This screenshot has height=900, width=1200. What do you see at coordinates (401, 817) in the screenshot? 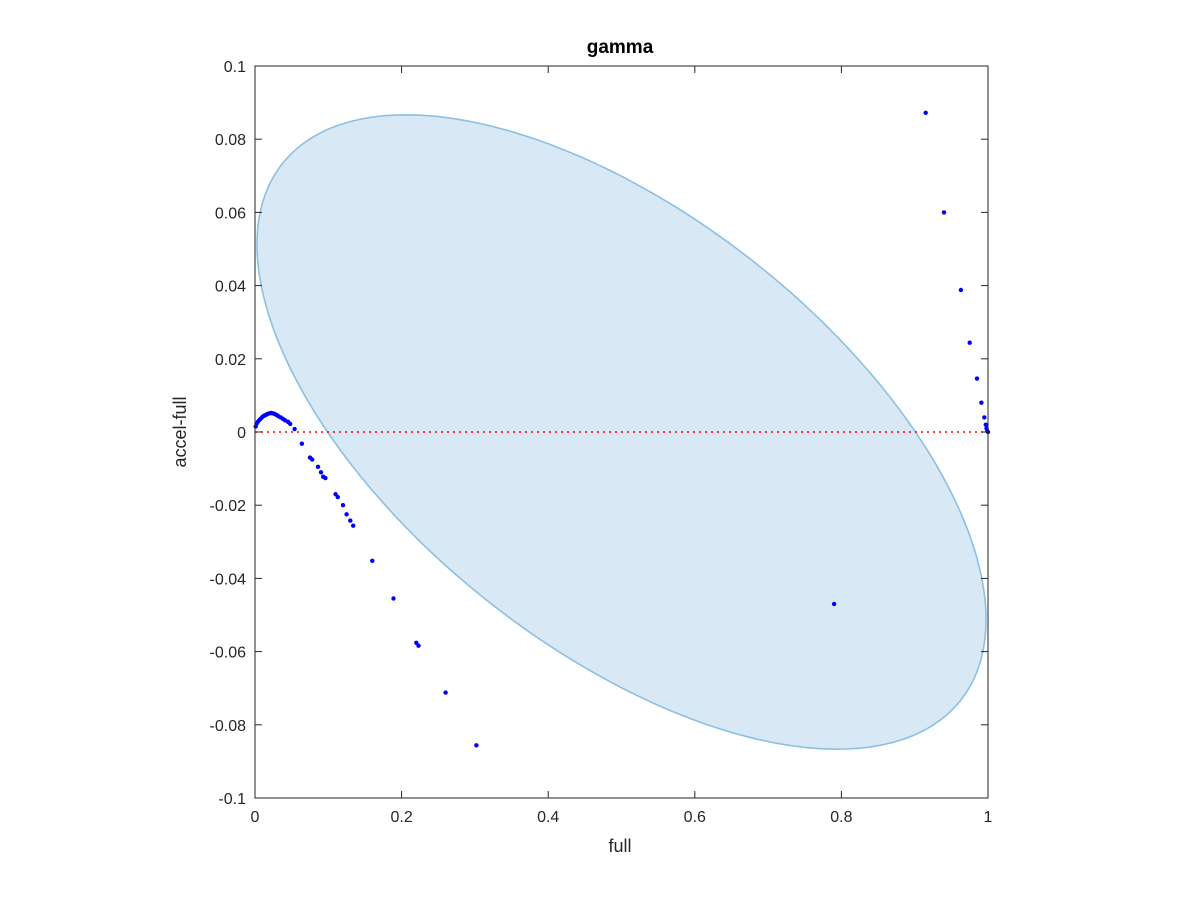
I see `x-tick-label: 0.2` at bounding box center [401, 817].